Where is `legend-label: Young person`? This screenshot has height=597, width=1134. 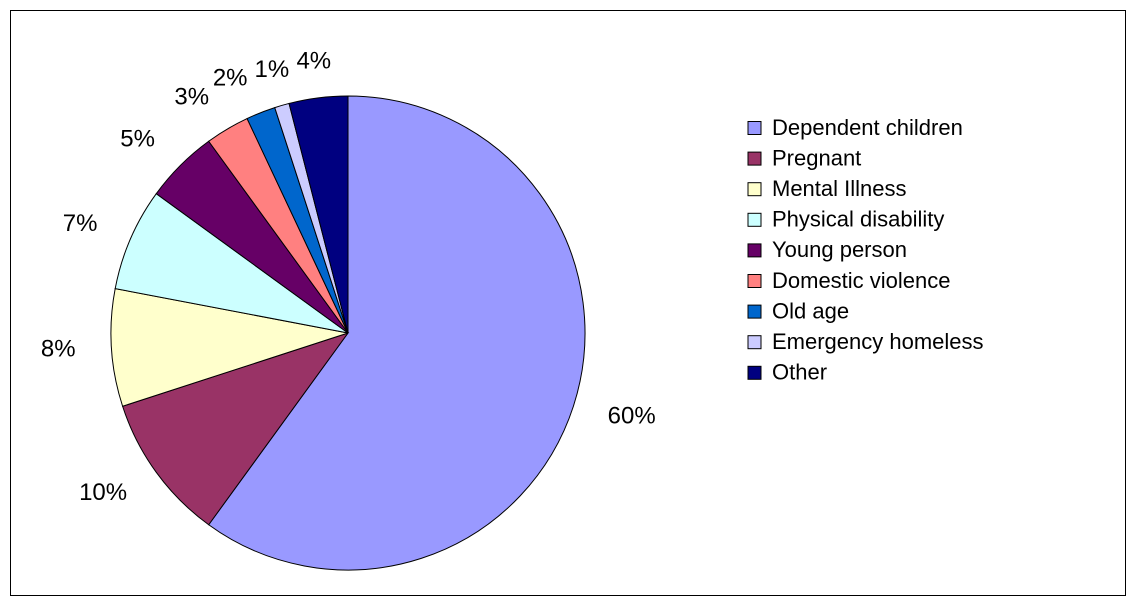 legend-label: Young person is located at coordinates (839, 249).